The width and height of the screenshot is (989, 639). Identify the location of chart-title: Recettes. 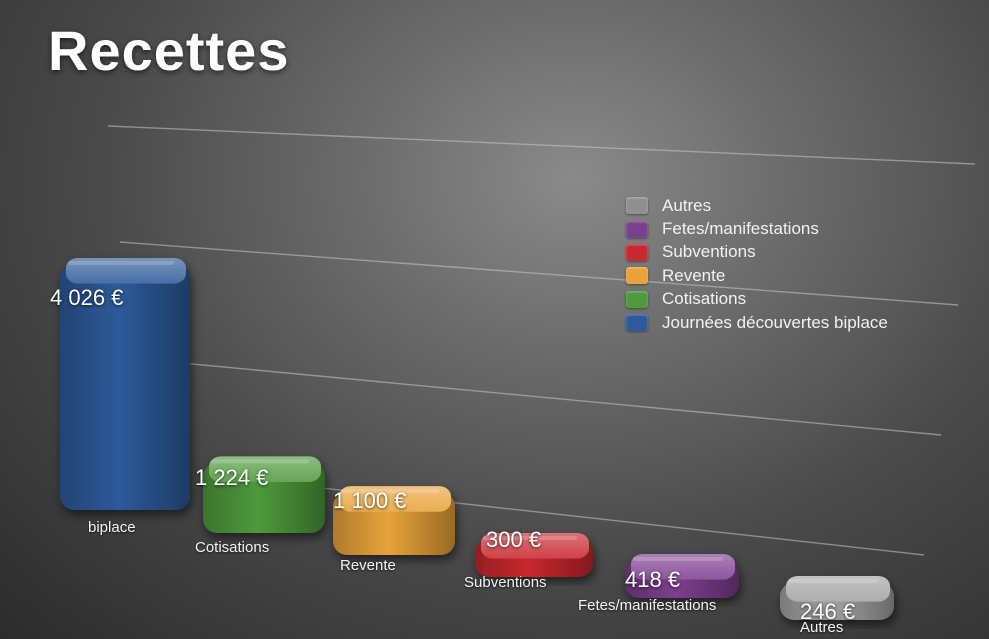
(169, 50).